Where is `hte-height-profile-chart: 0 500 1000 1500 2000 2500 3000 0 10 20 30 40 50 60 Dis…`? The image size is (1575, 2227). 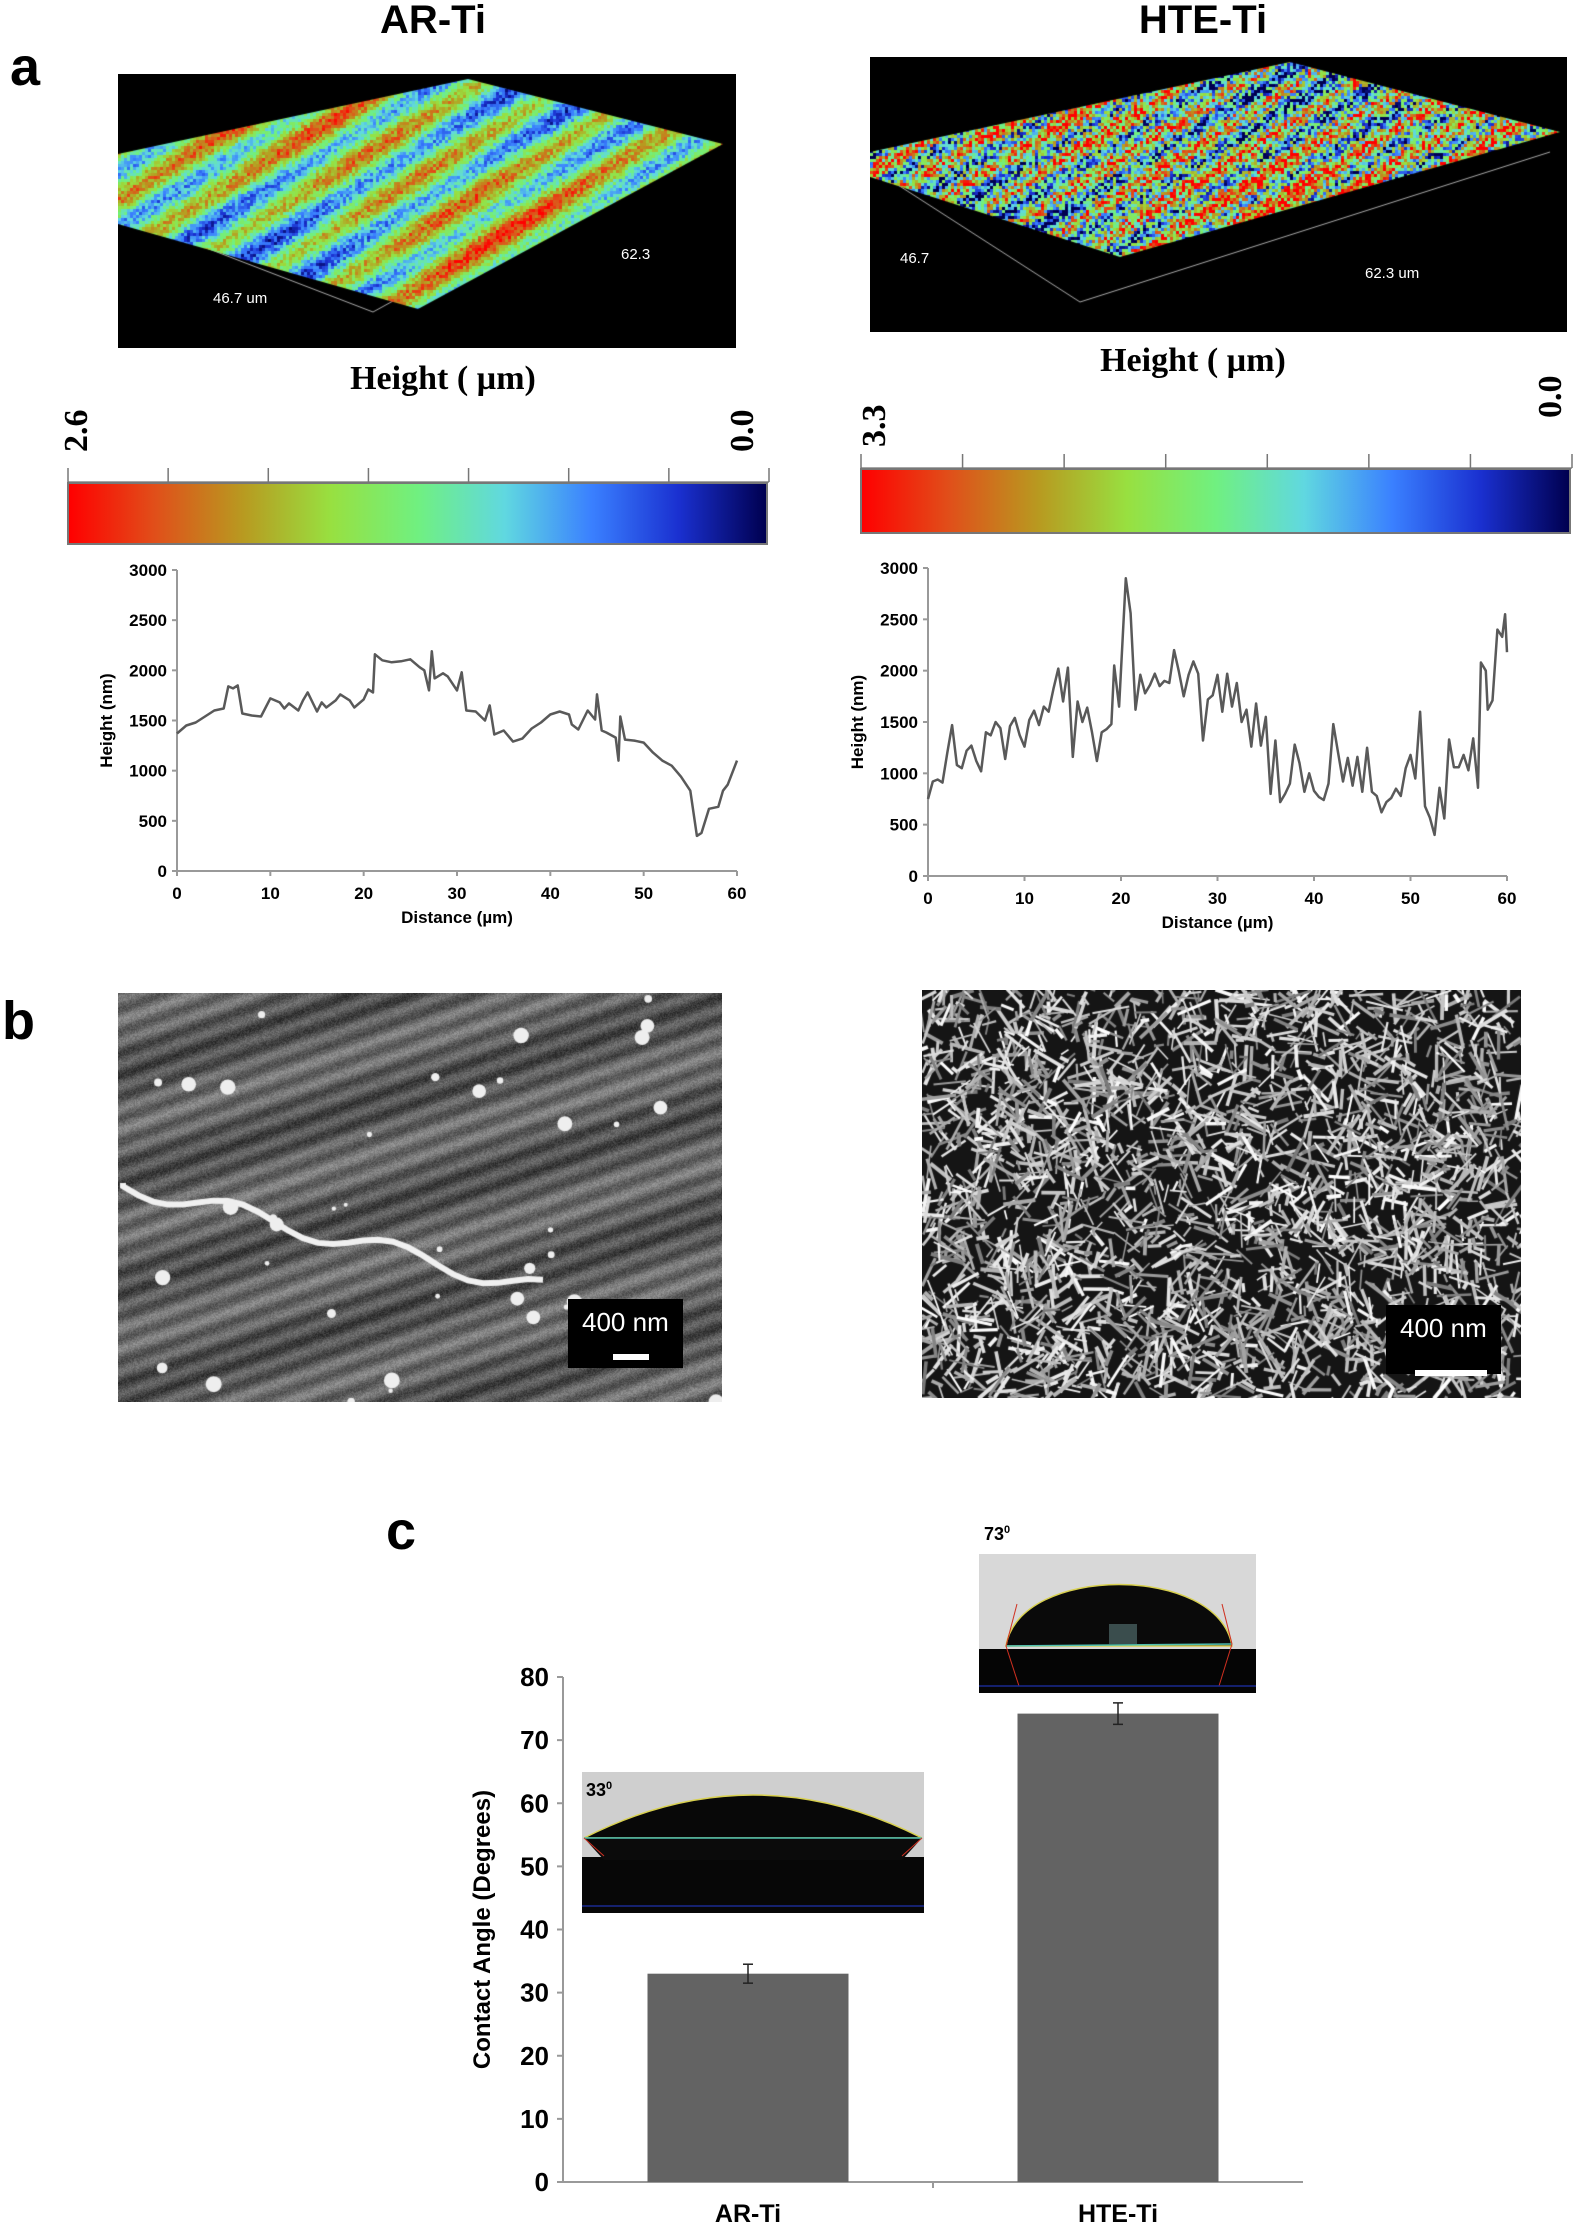 hte-height-profile-chart: 0 500 1000 1500 2000 2500 3000 0 10 20 30 40 50 60 Dis… is located at coordinates (1182, 745).